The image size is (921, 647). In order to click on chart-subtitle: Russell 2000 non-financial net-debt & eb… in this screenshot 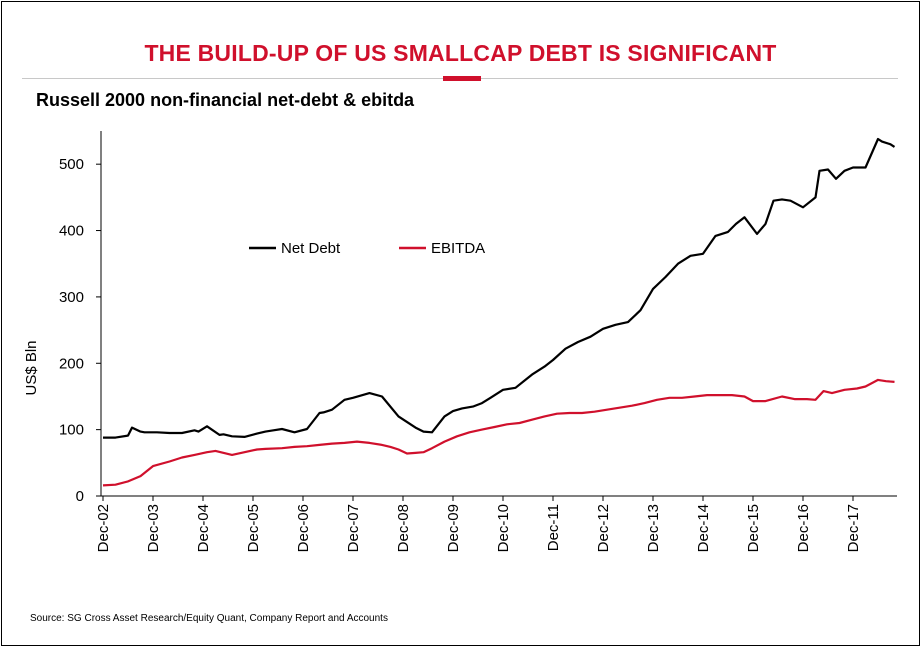, I will do `click(225, 100)`.